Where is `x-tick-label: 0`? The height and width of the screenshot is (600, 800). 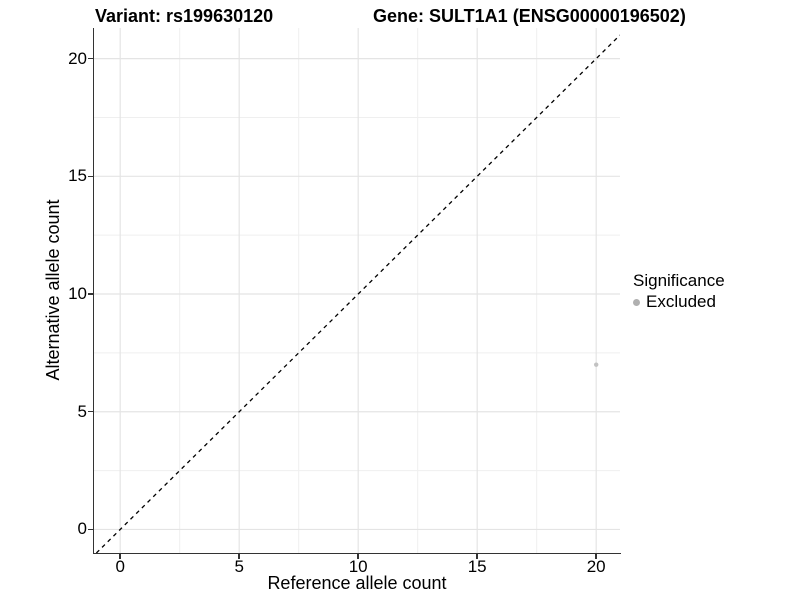 x-tick-label: 0 is located at coordinates (120, 566).